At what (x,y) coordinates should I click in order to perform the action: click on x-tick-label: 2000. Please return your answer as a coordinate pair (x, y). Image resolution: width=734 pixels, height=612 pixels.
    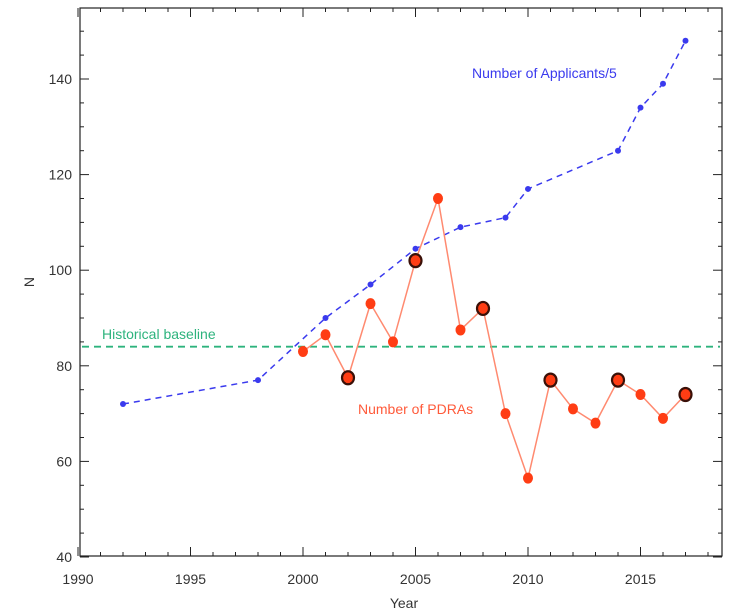
    Looking at the image, I should click on (302, 579).